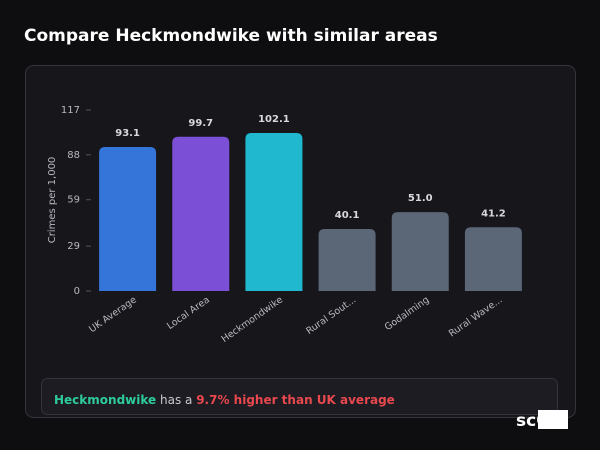 This screenshot has height=450, width=600. Describe the element at coordinates (295, 400) in the screenshot. I see `callout-highlight: 9.7% higher than UK average` at that location.